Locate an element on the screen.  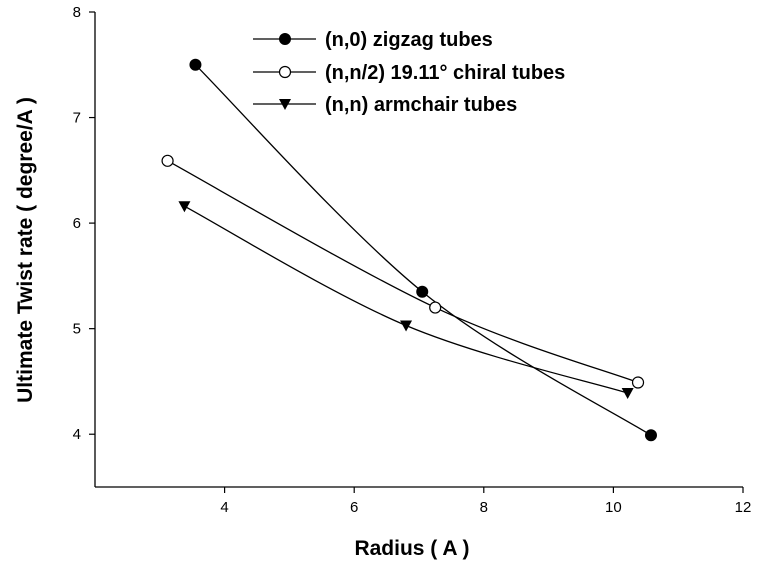
y-tick-label: 6 is located at coordinates (77, 223).